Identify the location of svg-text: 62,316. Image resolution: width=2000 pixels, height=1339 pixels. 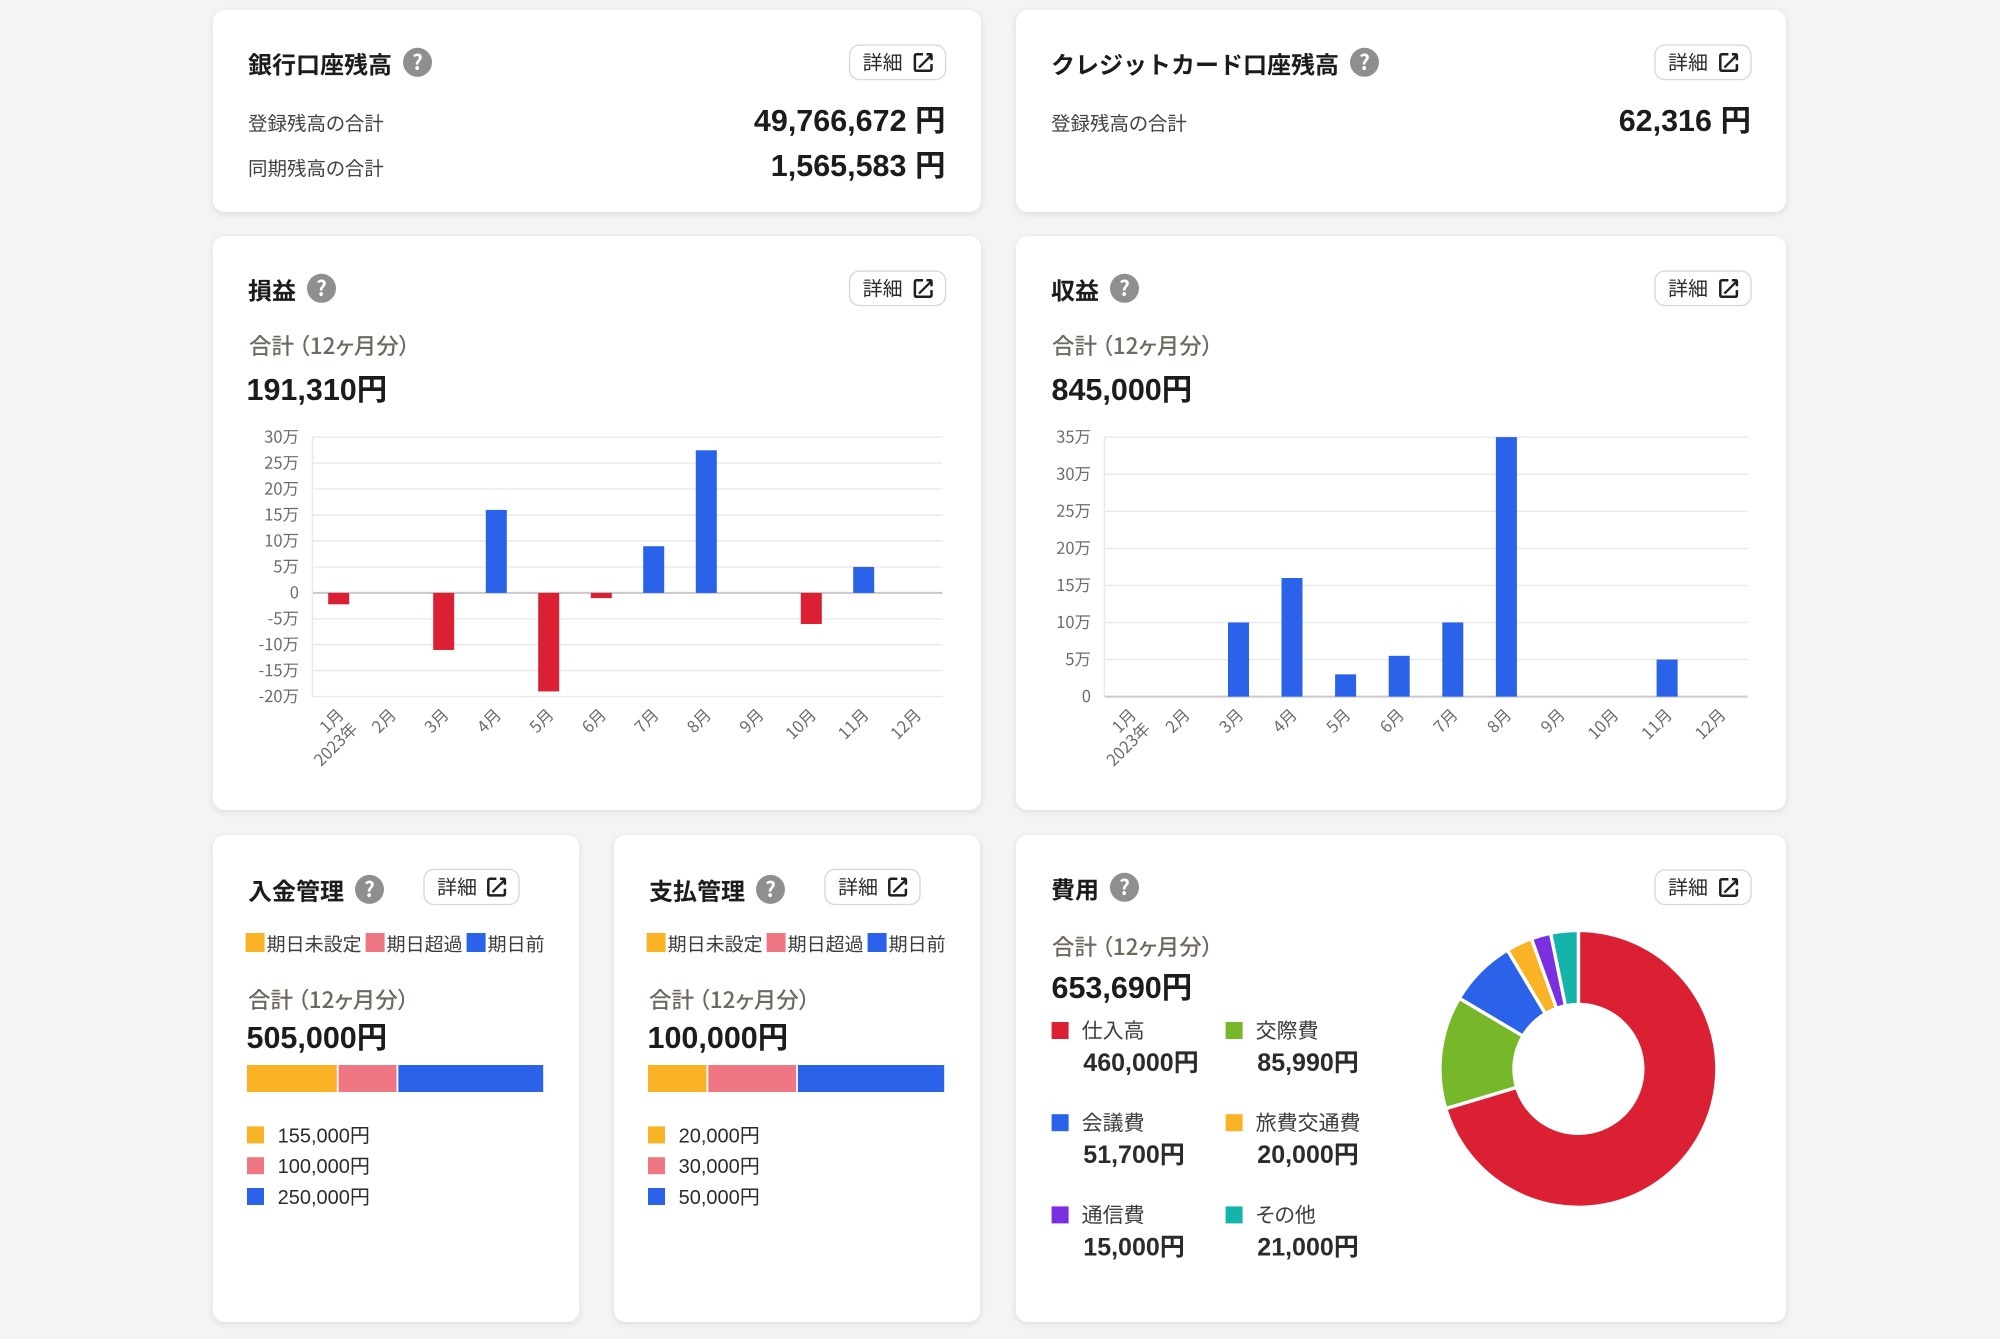
(1665, 121).